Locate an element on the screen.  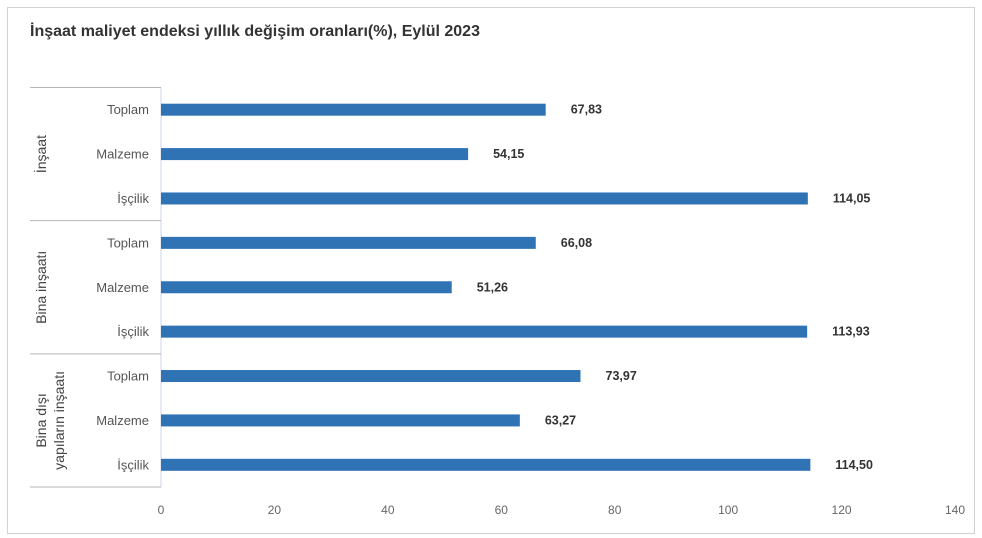
category-label-bina-disi-yapilarin-insaati-iscilik: İşçilik is located at coordinates (133, 464).